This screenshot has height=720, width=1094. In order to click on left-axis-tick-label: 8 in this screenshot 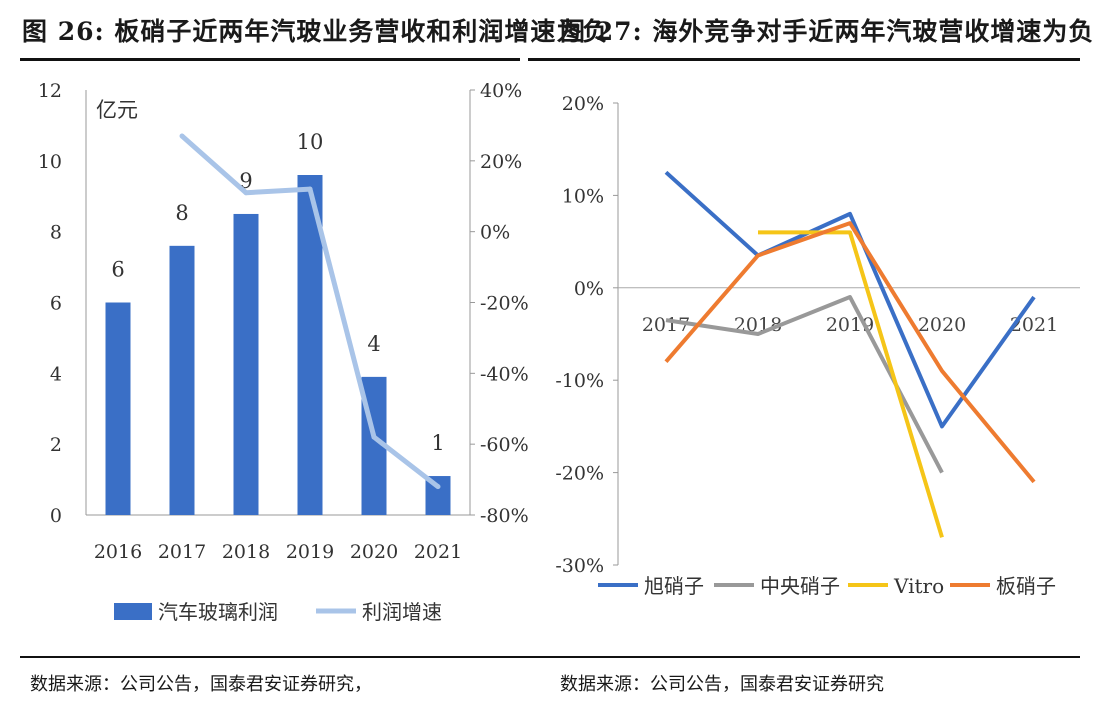, I will do `click(56, 233)`.